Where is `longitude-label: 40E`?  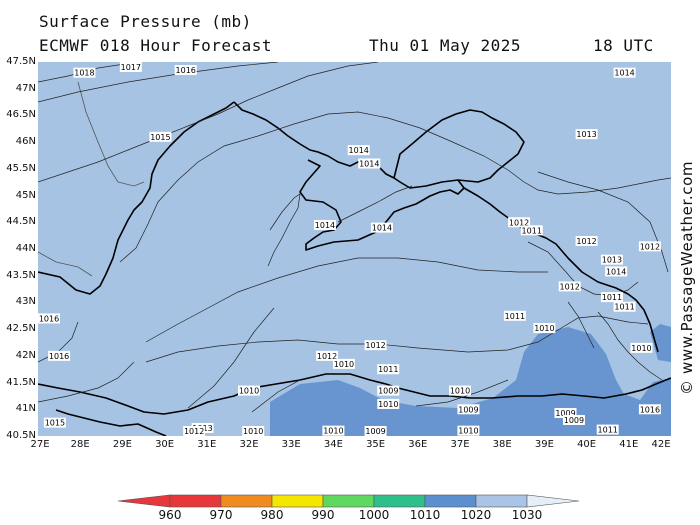 longitude-label: 40E is located at coordinates (587, 444).